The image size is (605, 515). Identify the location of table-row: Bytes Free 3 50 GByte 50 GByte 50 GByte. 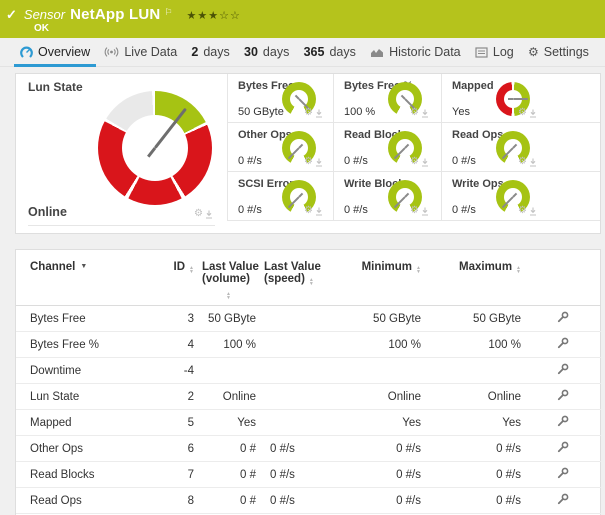
(308, 318).